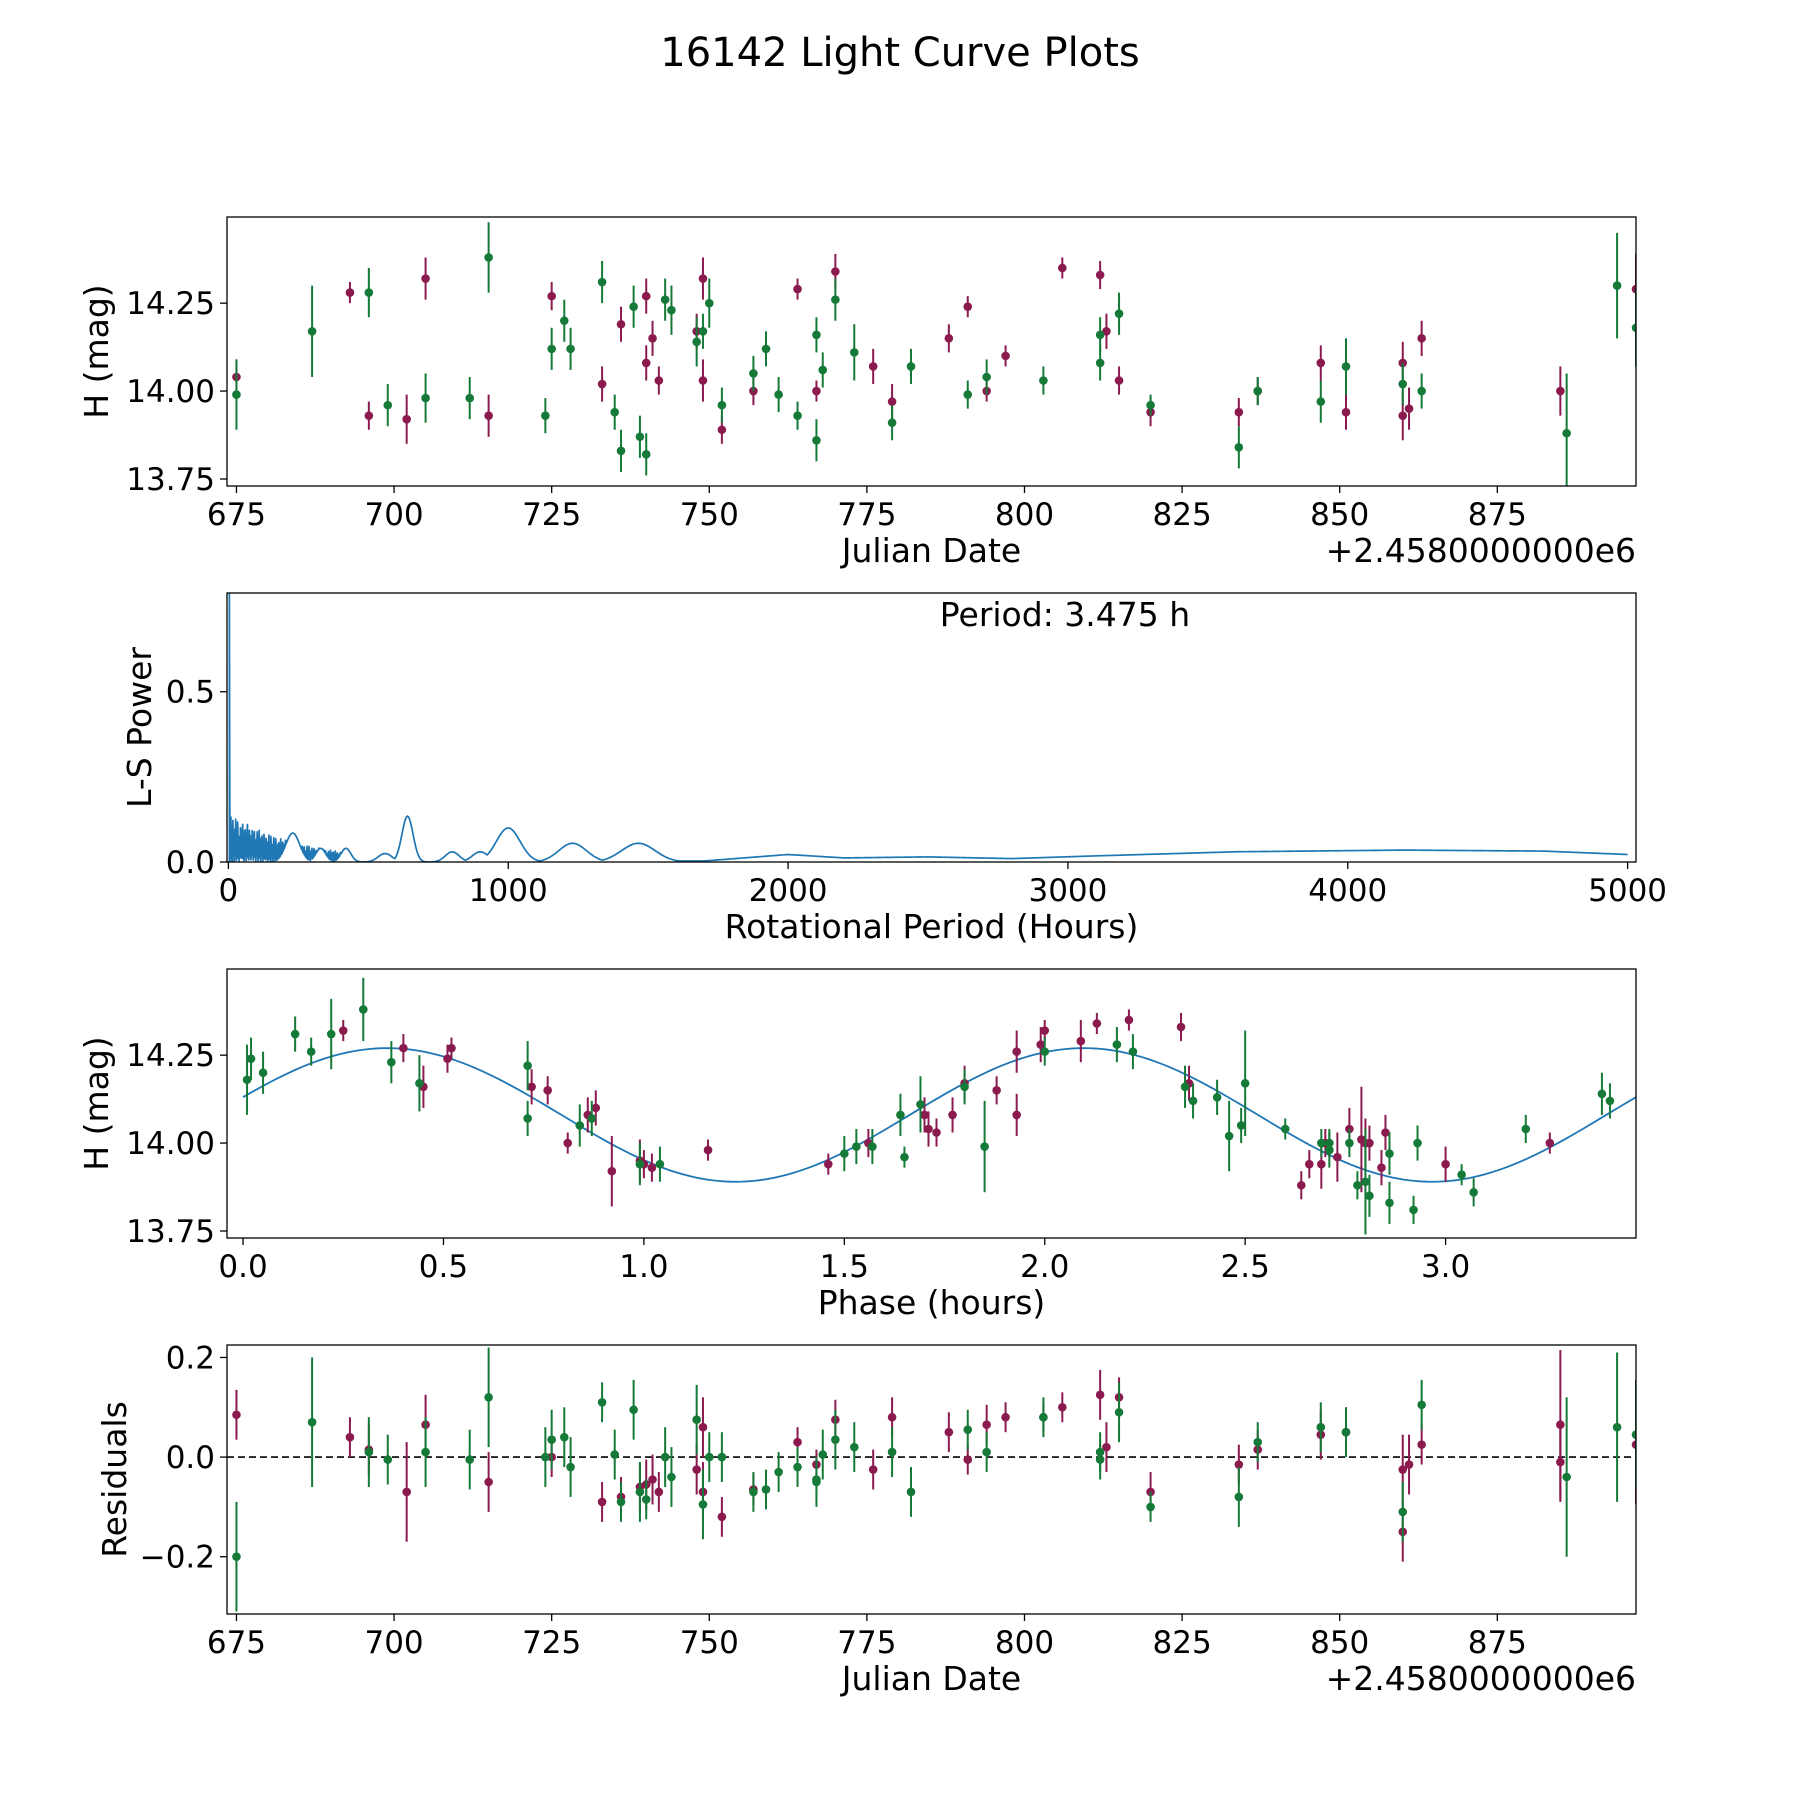 The width and height of the screenshot is (1800, 1800). I want to click on x-tick-label: 675, so click(236, 1643).